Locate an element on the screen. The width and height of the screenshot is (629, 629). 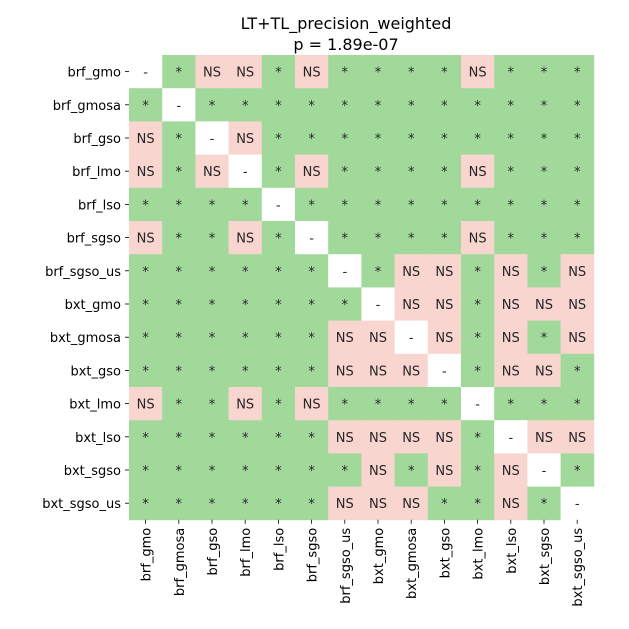
x-tick-label: brf_gmosa is located at coordinates (180, 562).